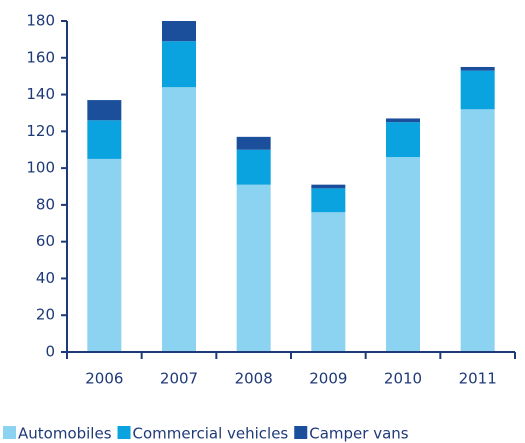 This screenshot has height=443, width=525. What do you see at coordinates (50, 352) in the screenshot?
I see `y-tick-label: 0` at bounding box center [50, 352].